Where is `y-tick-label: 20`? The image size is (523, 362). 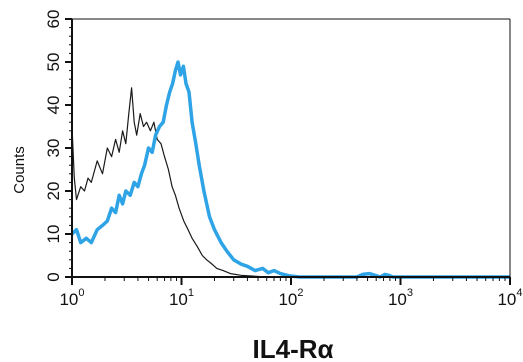
y-tick-label: 20 is located at coordinates (53, 191).